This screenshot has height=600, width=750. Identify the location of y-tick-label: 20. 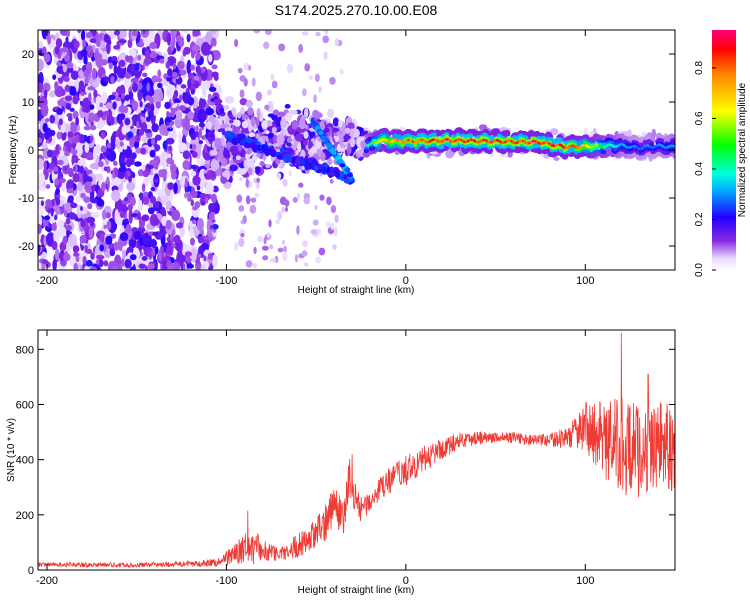
(28, 55).